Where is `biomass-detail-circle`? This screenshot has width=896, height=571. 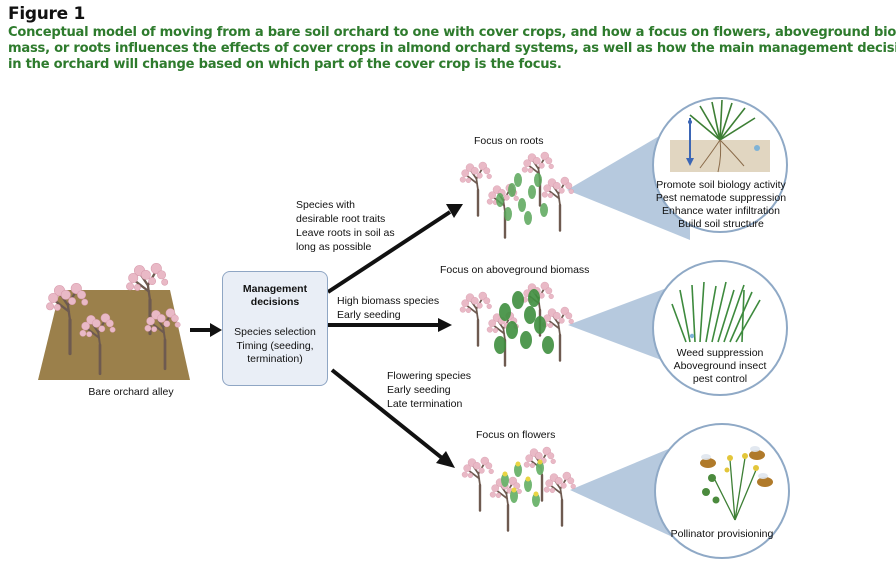 biomass-detail-circle is located at coordinates (720, 328).